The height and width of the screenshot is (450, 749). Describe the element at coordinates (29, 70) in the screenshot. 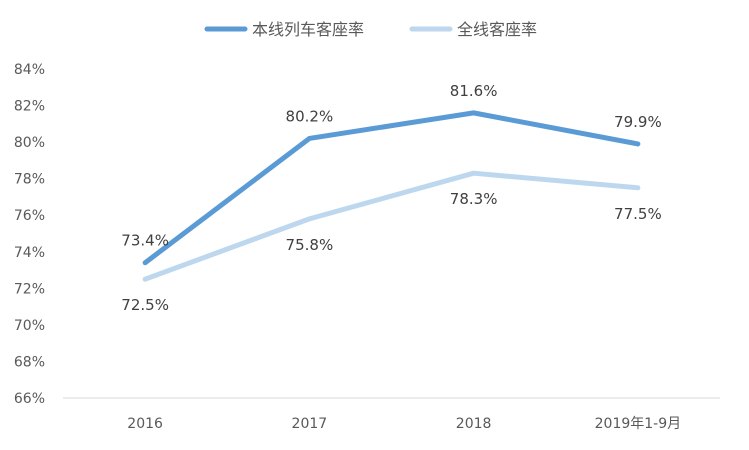

I see `y-tick-label: 84%` at that location.